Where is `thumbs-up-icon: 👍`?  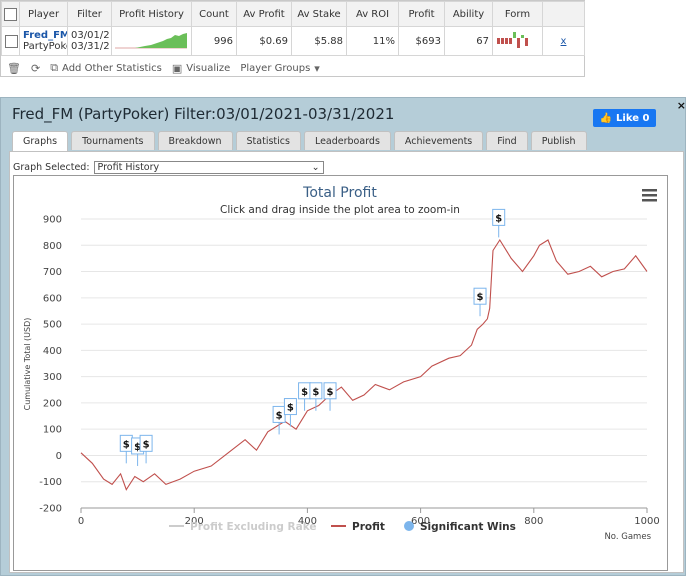 thumbs-up-icon: 👍 is located at coordinates (606, 118).